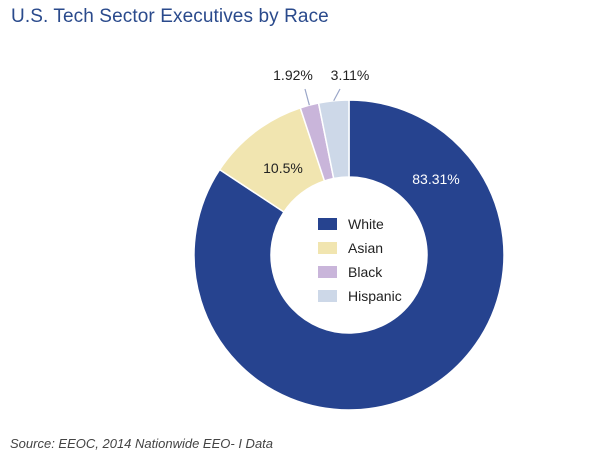  I want to click on legend-item-asian: Asian, so click(360, 247).